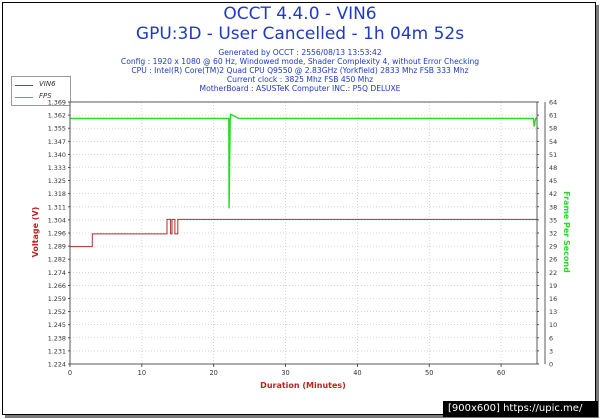 The height and width of the screenshot is (419, 600). I want to click on y-tick-label-left: 1.369, so click(57, 103).